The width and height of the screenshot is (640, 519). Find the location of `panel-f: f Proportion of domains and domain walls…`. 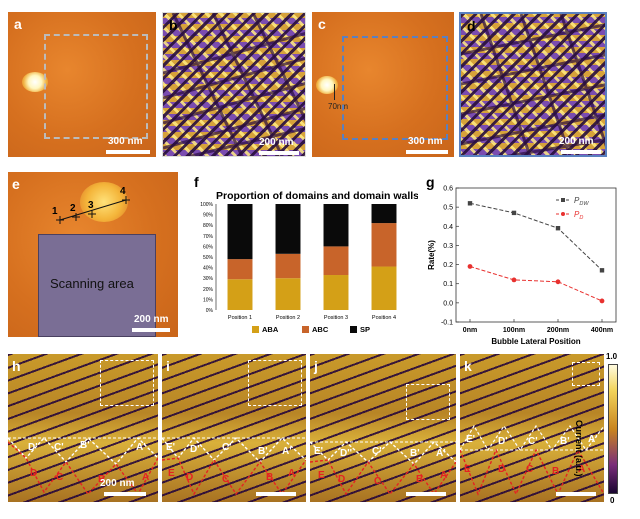

panel-f: f Proportion of domains and domain walls… is located at coordinates (302, 256).